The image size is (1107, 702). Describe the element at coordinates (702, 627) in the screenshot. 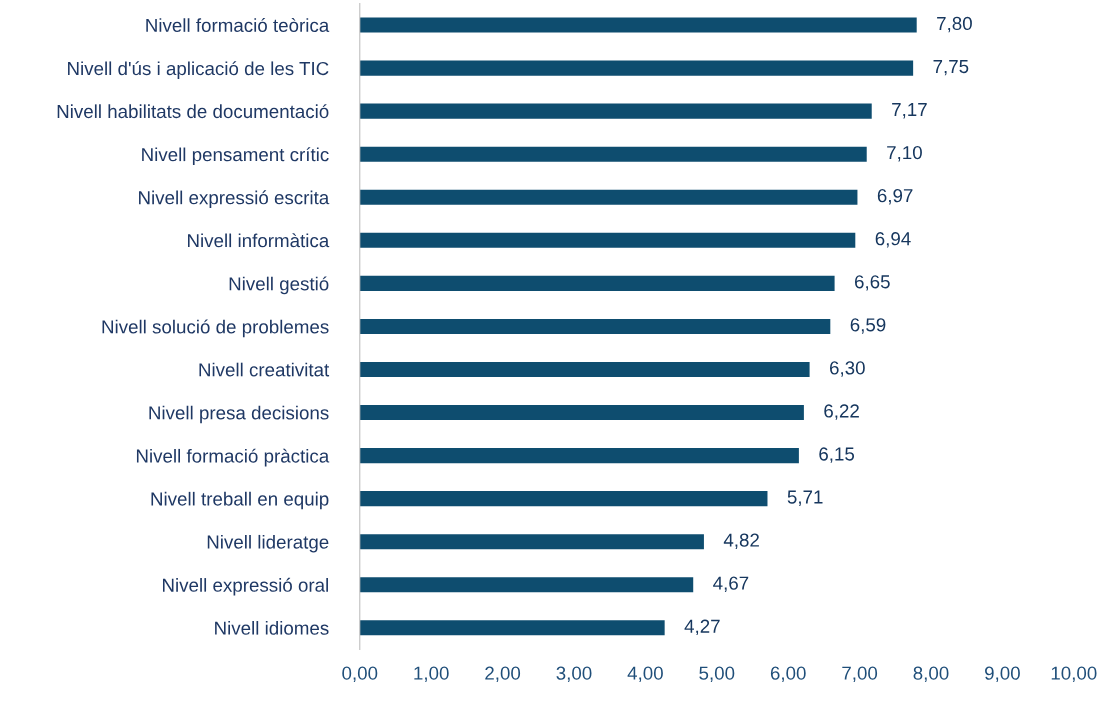

I see `data-label: 4,27` at that location.